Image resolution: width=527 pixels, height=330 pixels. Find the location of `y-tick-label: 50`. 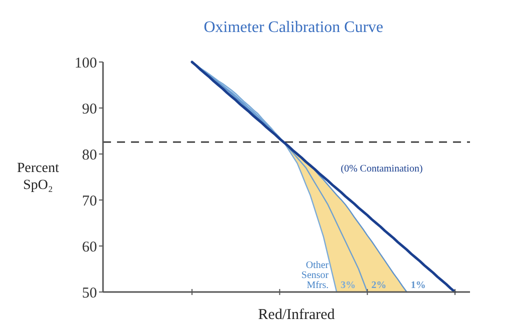

y-tick-label: 50 is located at coordinates (89, 293).